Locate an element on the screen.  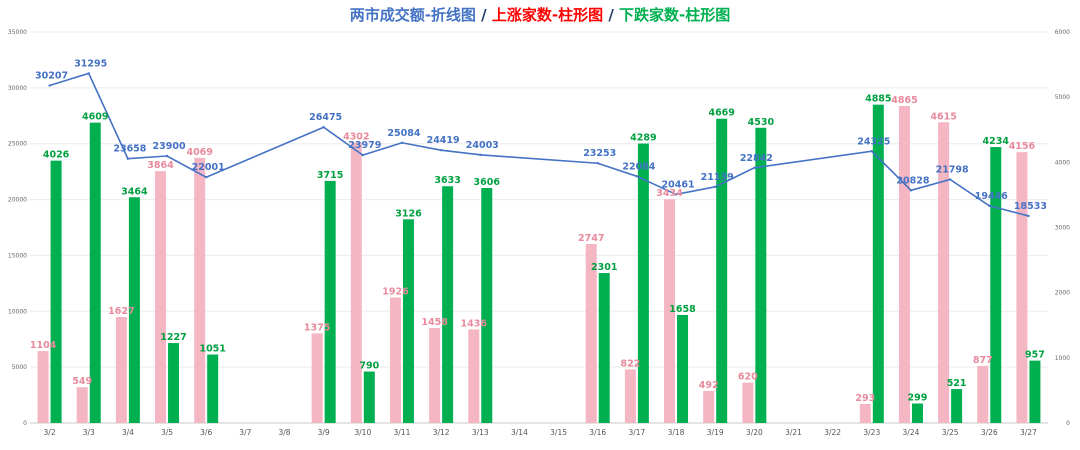
y-right-tick-label: 6000 is located at coordinates (1062, 32).